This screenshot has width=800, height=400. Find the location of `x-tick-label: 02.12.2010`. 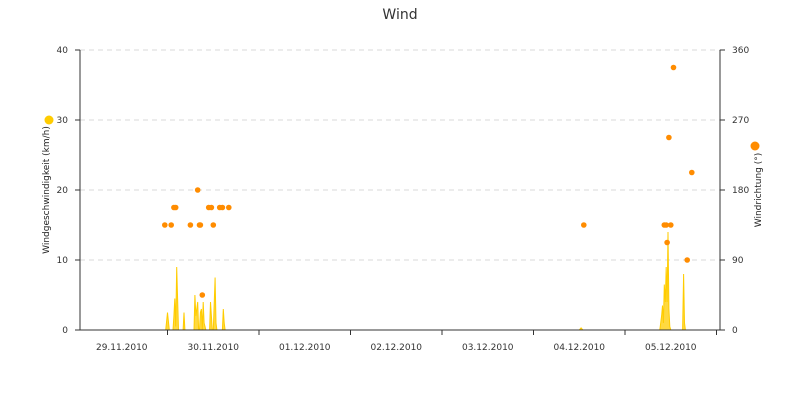

x-tick-label: 02.12.2010 is located at coordinates (396, 348).